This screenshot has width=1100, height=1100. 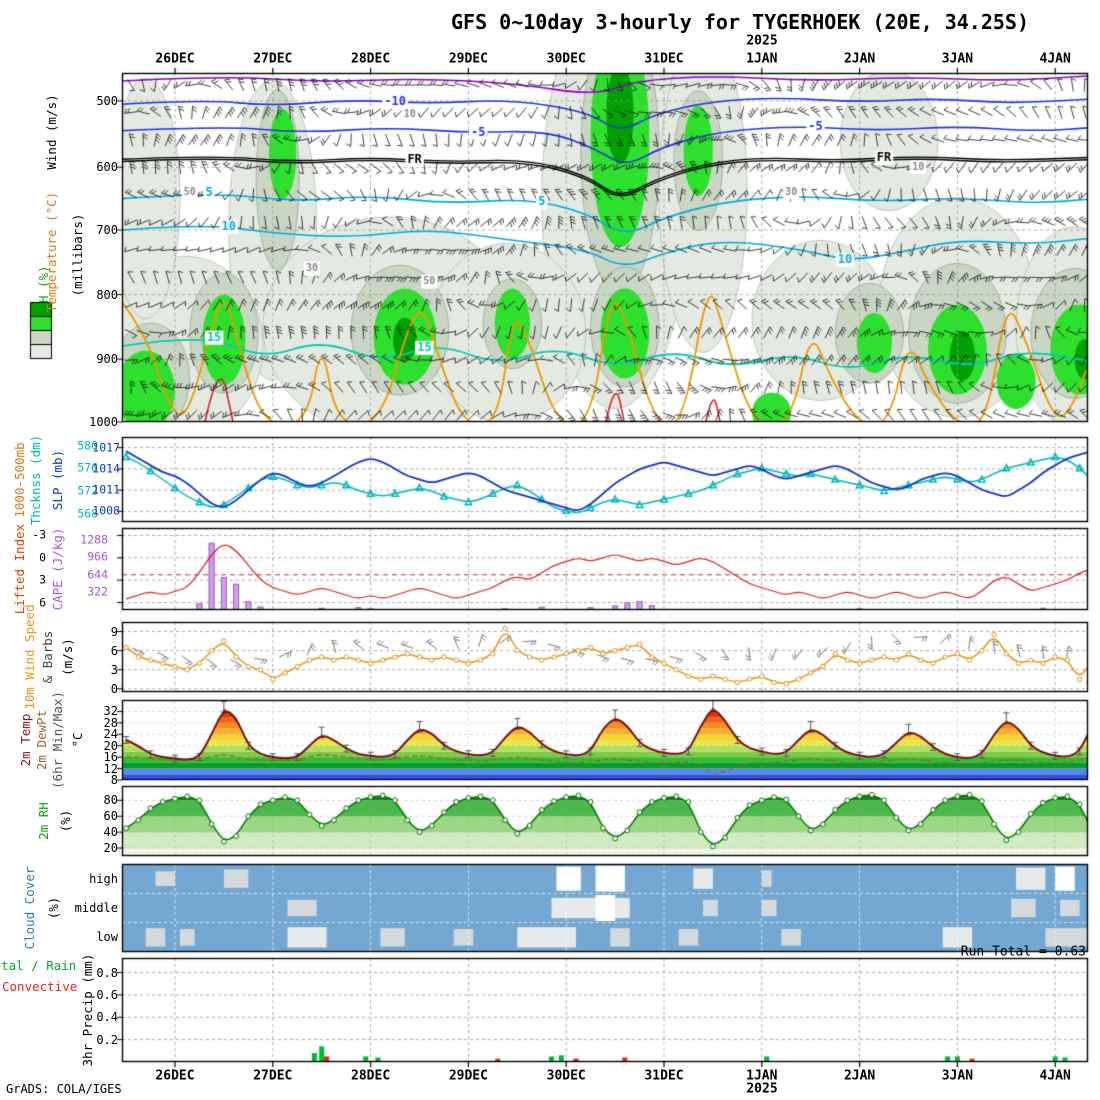 What do you see at coordinates (40, 986) in the screenshot?
I see `precip-legend-convective: Convective` at bounding box center [40, 986].